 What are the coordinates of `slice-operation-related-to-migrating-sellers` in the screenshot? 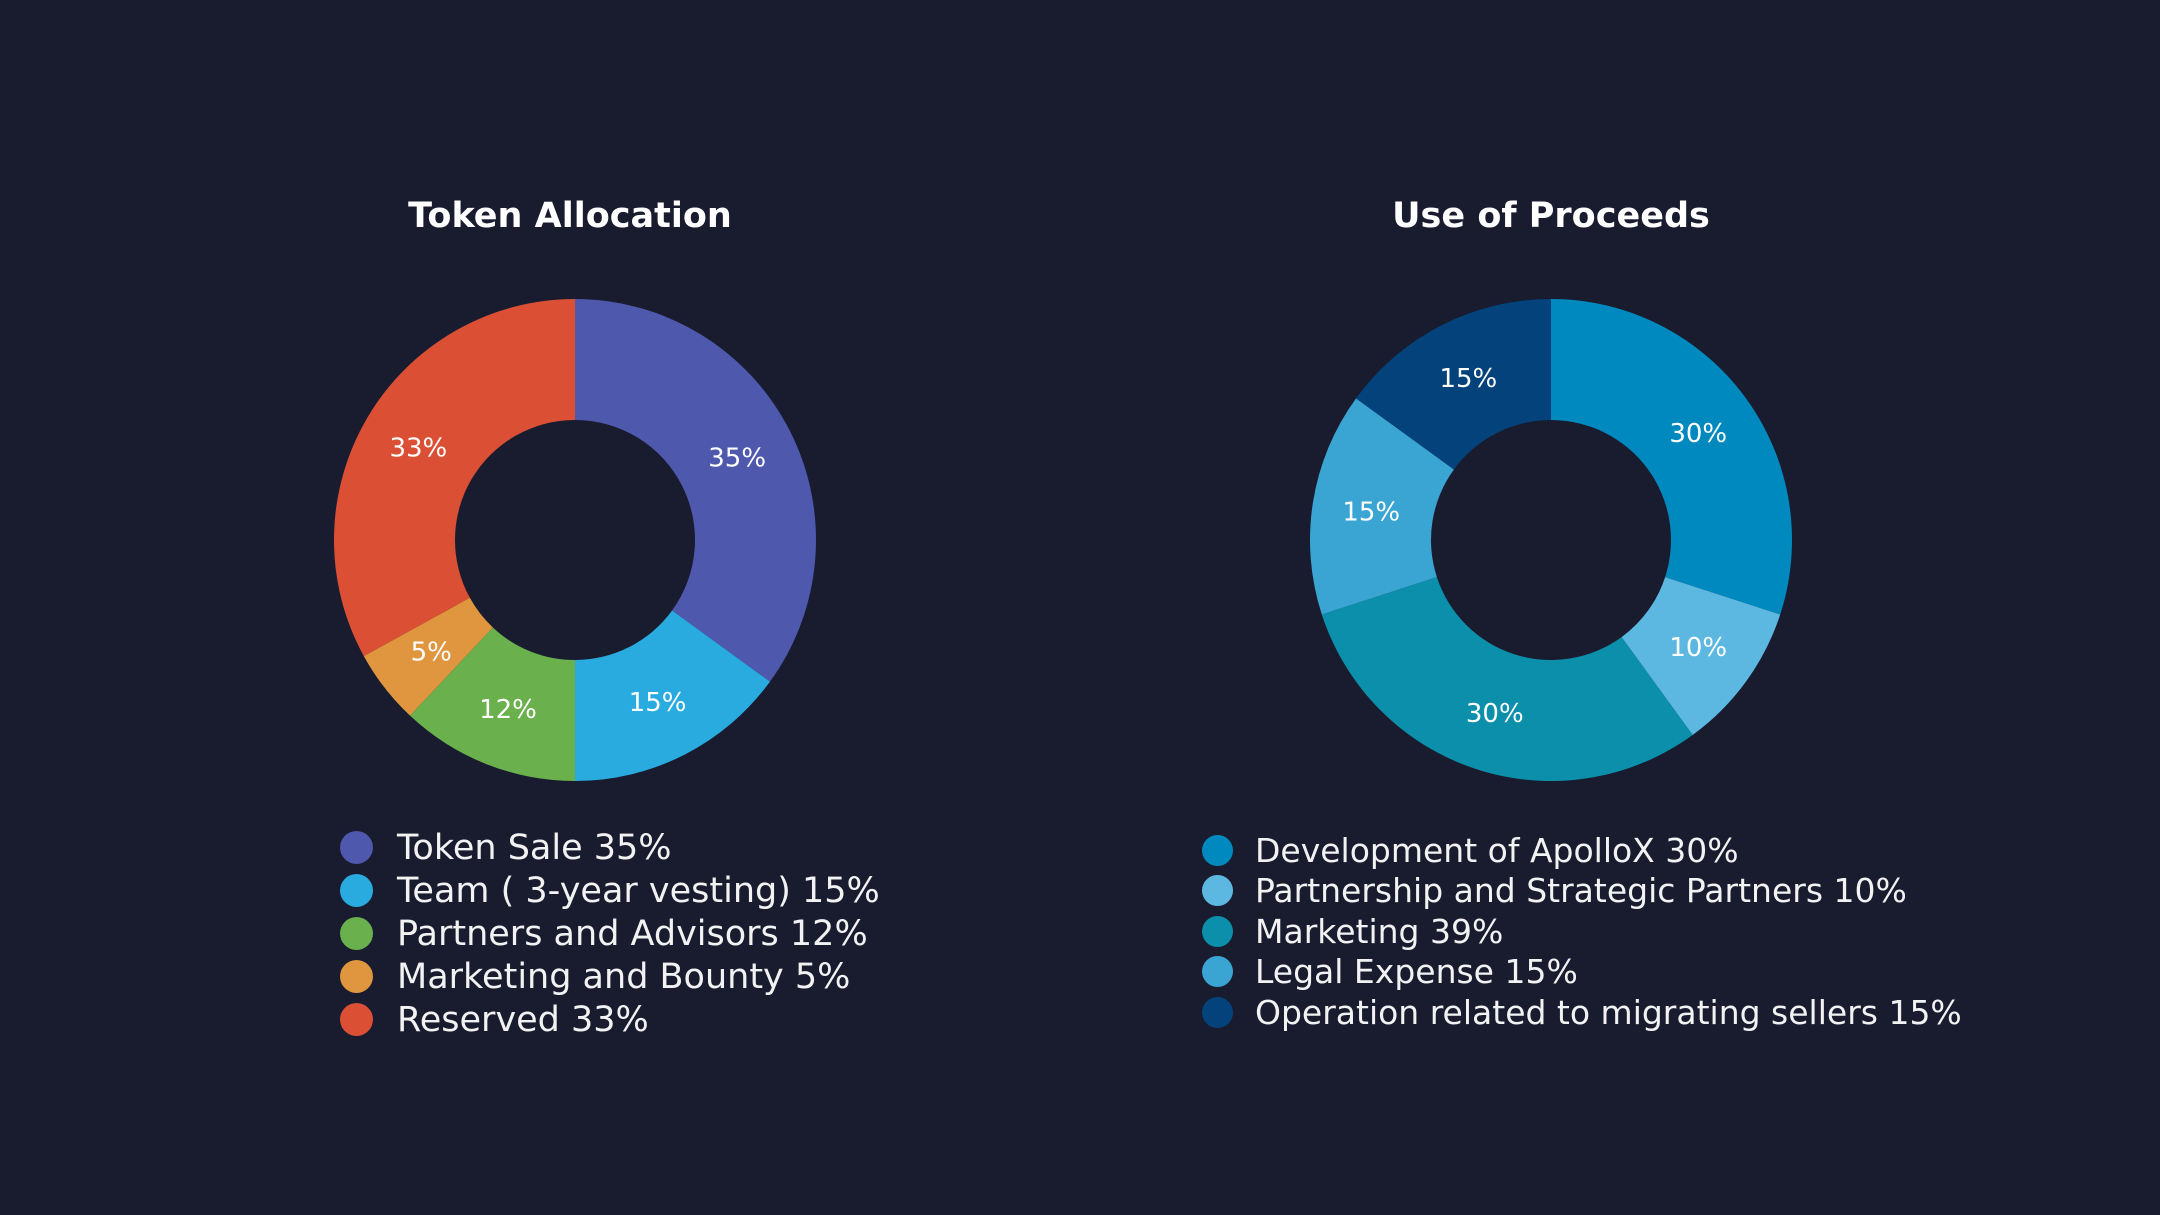 It's located at (1453, 384).